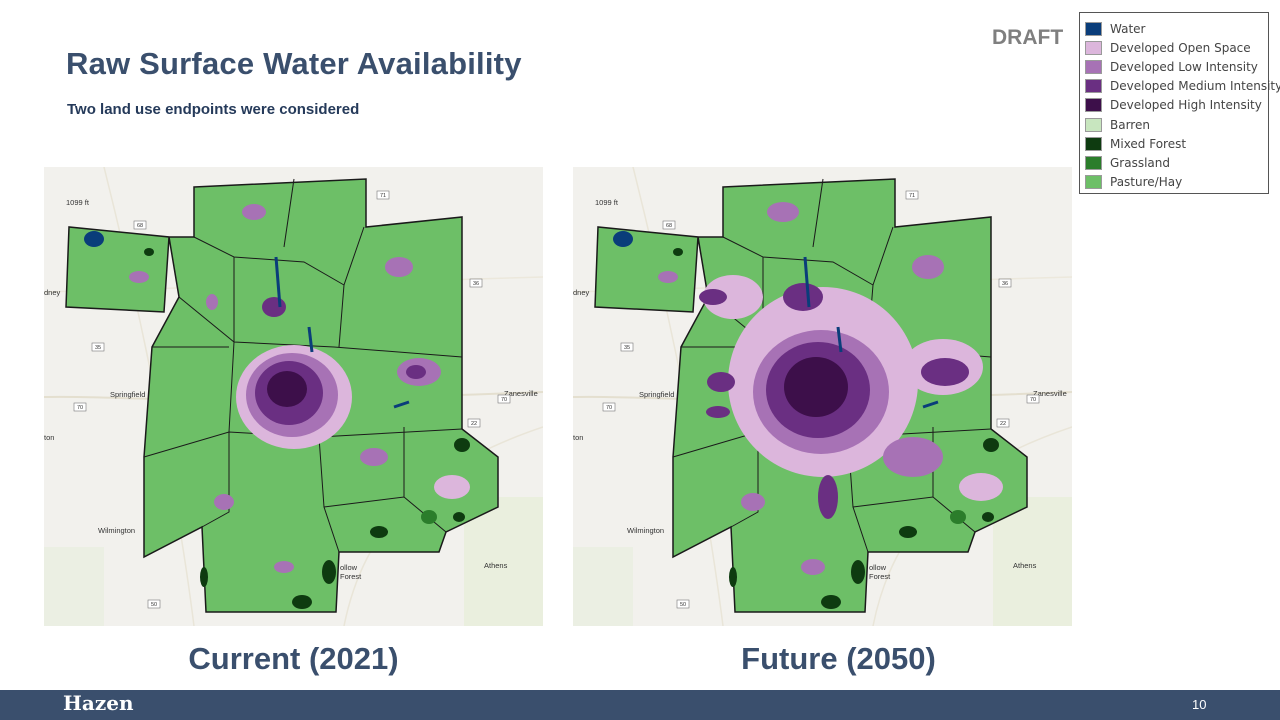  I want to click on footer-bar: Hazen 10, so click(640, 705).